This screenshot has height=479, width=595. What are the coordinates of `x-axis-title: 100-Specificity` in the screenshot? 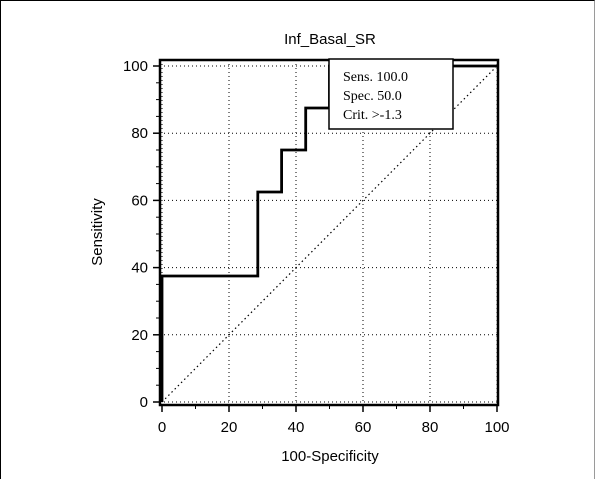 It's located at (330, 456).